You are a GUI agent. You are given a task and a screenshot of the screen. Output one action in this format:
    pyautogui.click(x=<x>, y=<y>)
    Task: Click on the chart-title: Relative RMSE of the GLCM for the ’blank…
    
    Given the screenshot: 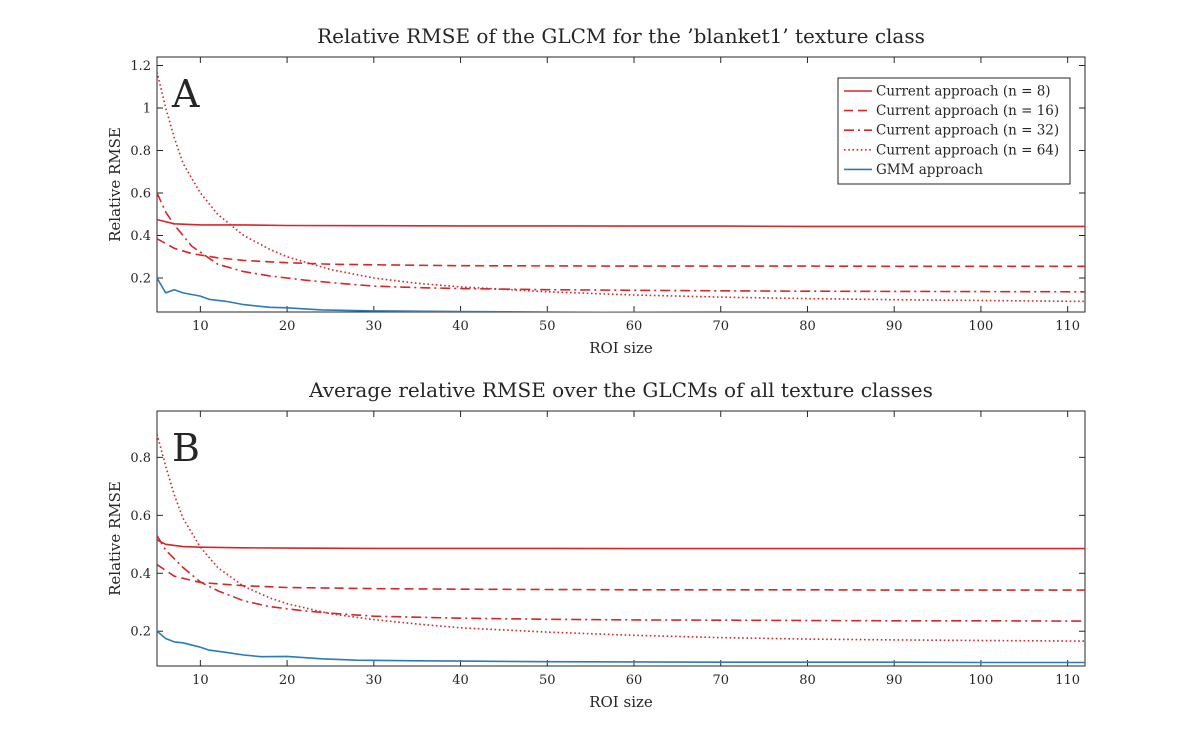 What is the action you would take?
    pyautogui.click(x=621, y=36)
    